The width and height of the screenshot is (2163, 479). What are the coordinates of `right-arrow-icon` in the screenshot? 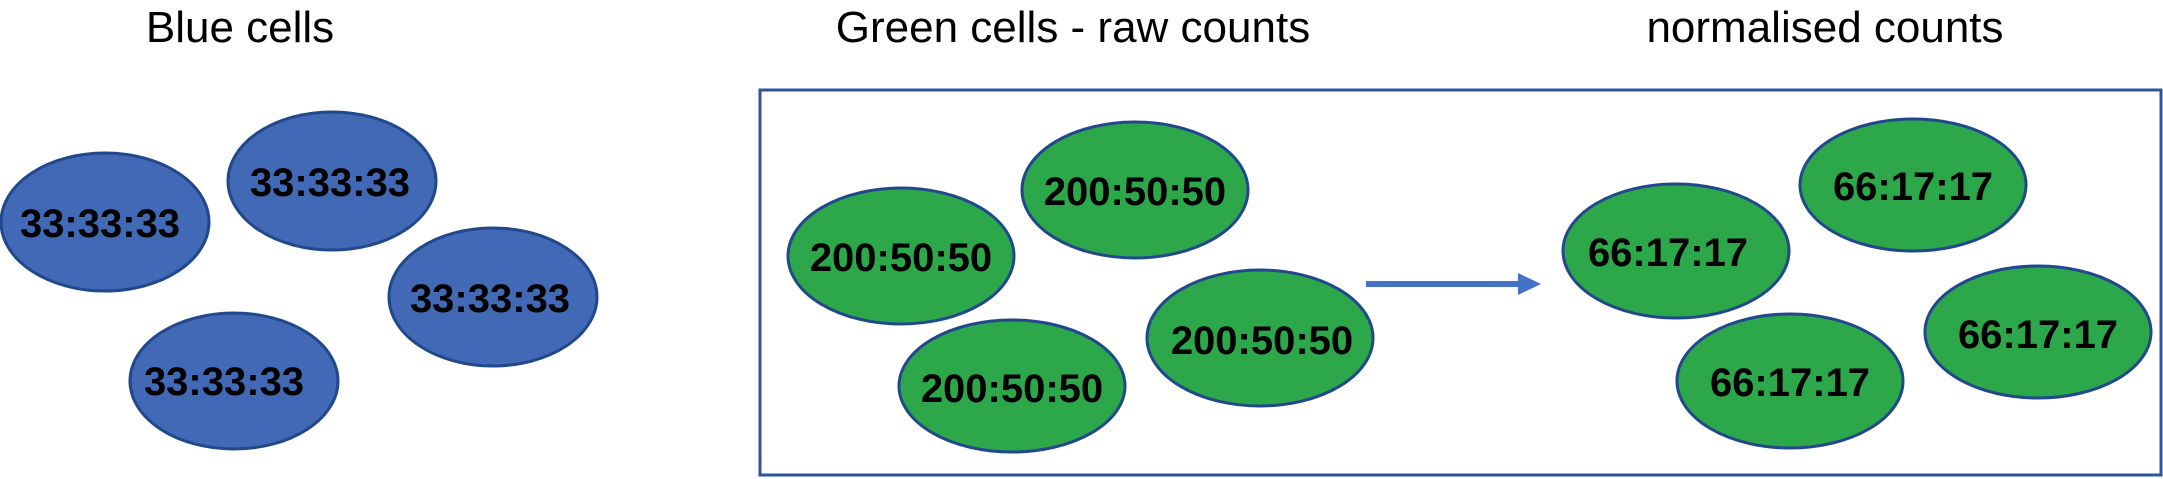 It's located at (1453, 284).